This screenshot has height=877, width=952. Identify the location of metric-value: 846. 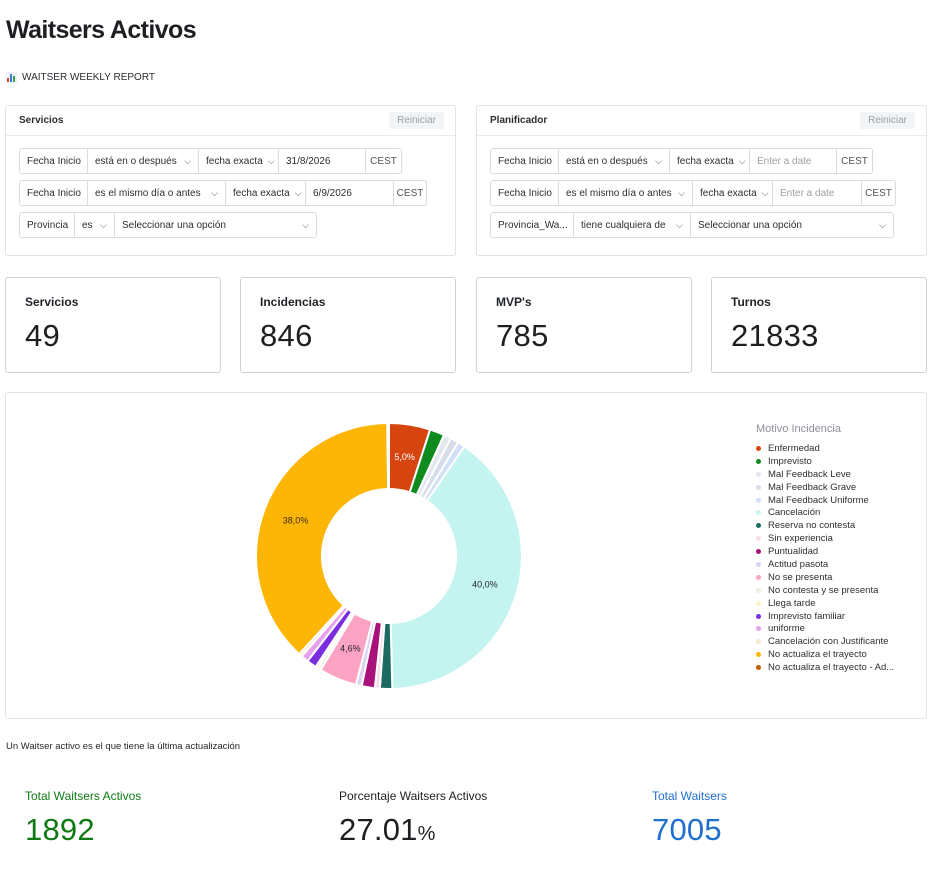
(286, 335).